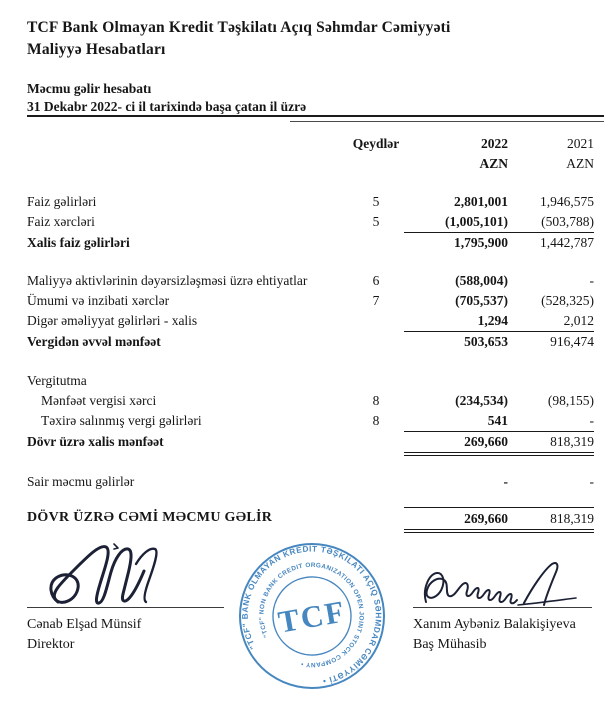 This screenshot has width=610, height=712. I want to click on column-header-2021: 2021, so click(580, 143).